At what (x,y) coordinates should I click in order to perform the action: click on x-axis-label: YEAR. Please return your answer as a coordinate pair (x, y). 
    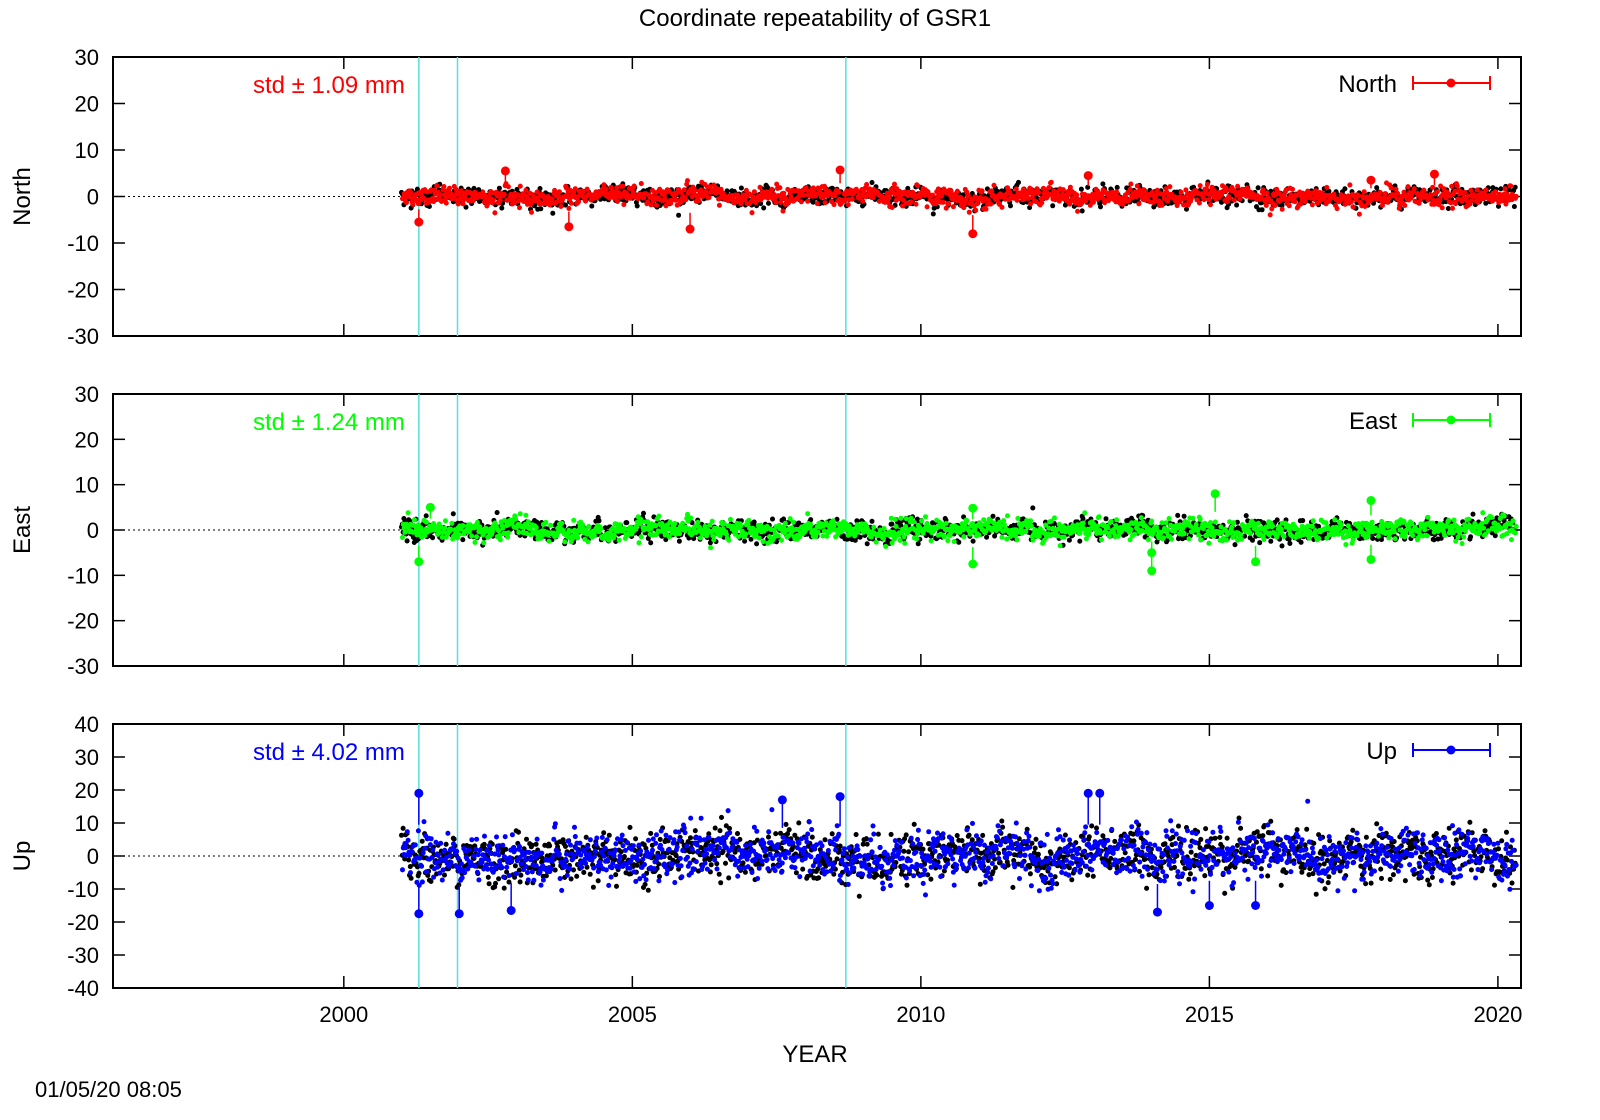
    Looking at the image, I should click on (814, 1054).